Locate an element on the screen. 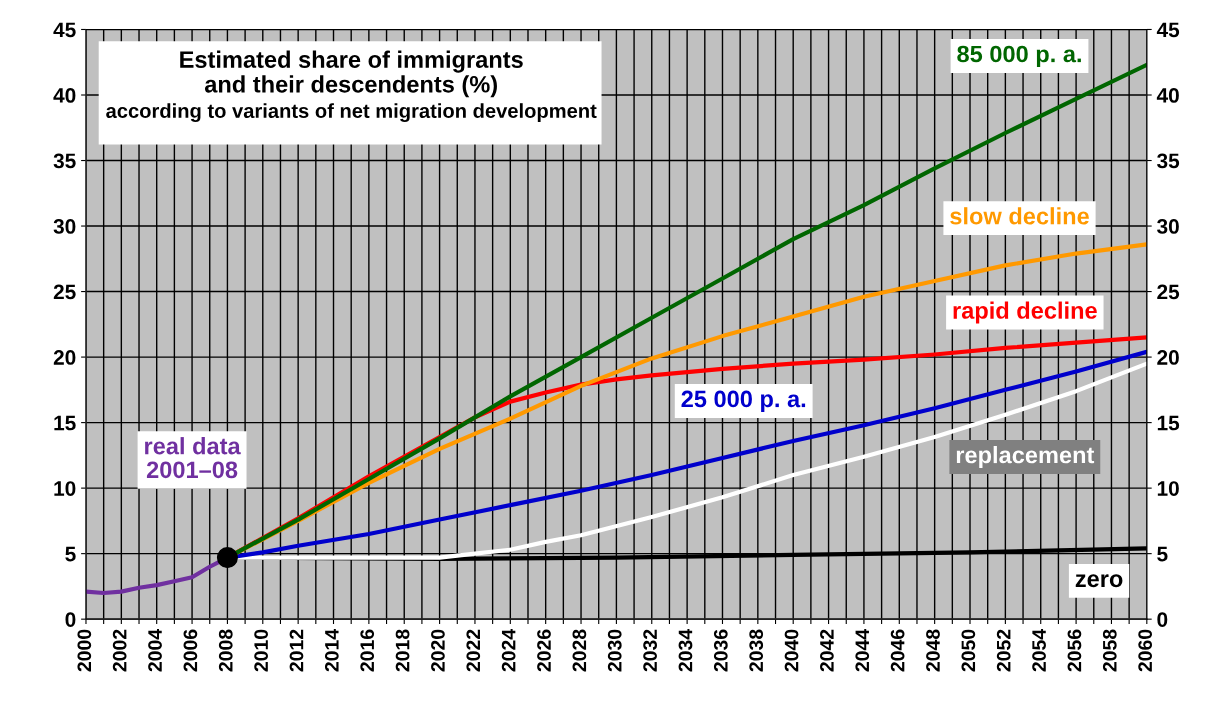 The height and width of the screenshot is (702, 1211). x-tick-label: 2060 is located at coordinates (1145, 650).